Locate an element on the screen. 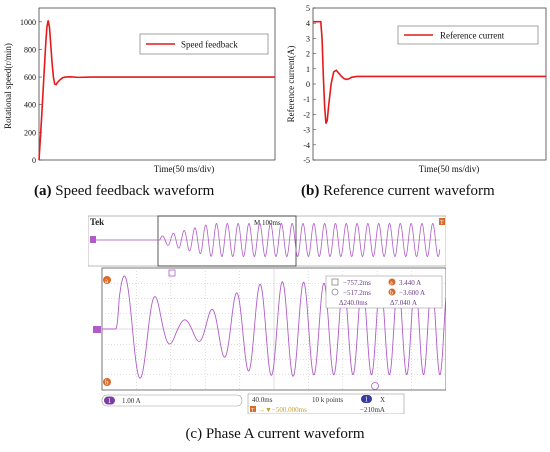  readout-delta-time: Δ240.0ms is located at coordinates (353, 303).